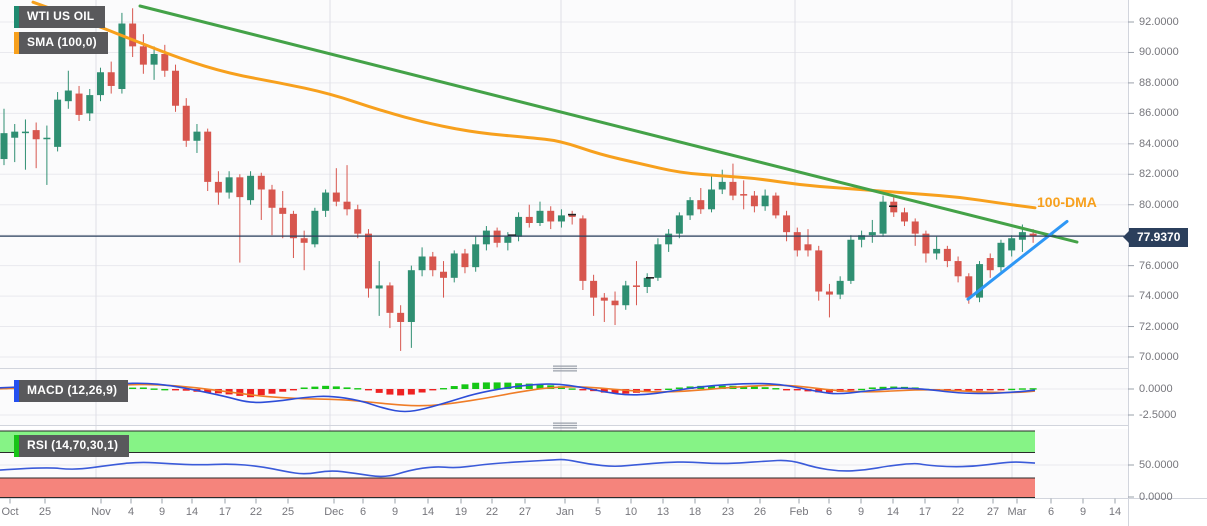  Describe the element at coordinates (461, 512) in the screenshot. I see `x-axis-label: 19` at that location.